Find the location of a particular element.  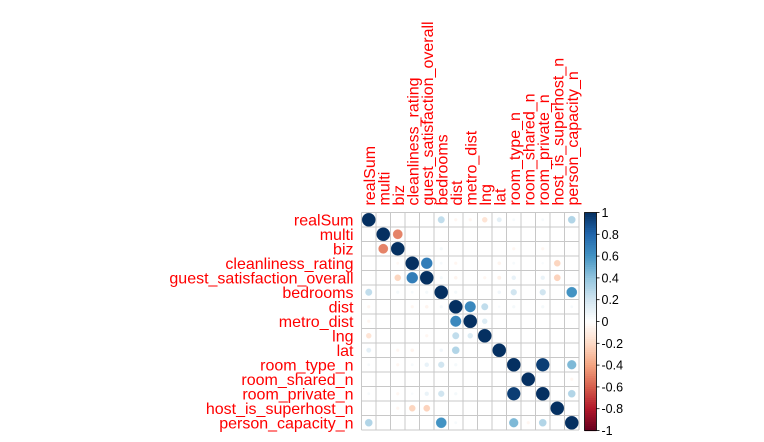

column-label: realSum is located at coordinates (370, 176).